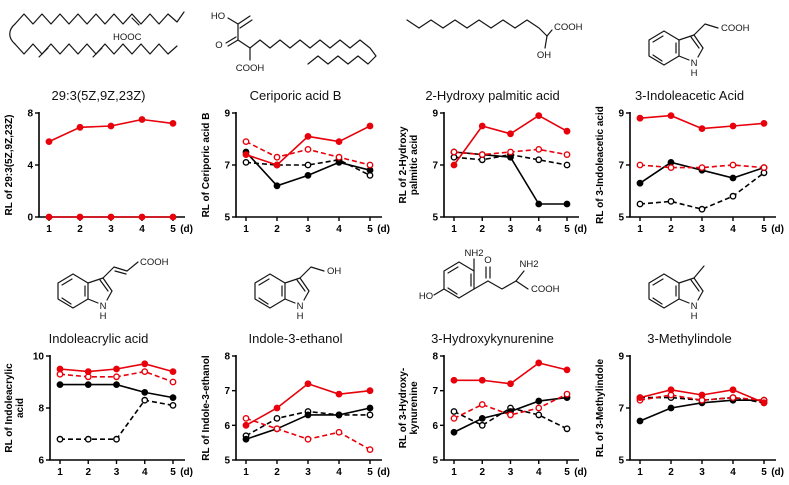  What do you see at coordinates (339, 229) in the screenshot?
I see `x-tick-label: 4` at bounding box center [339, 229].